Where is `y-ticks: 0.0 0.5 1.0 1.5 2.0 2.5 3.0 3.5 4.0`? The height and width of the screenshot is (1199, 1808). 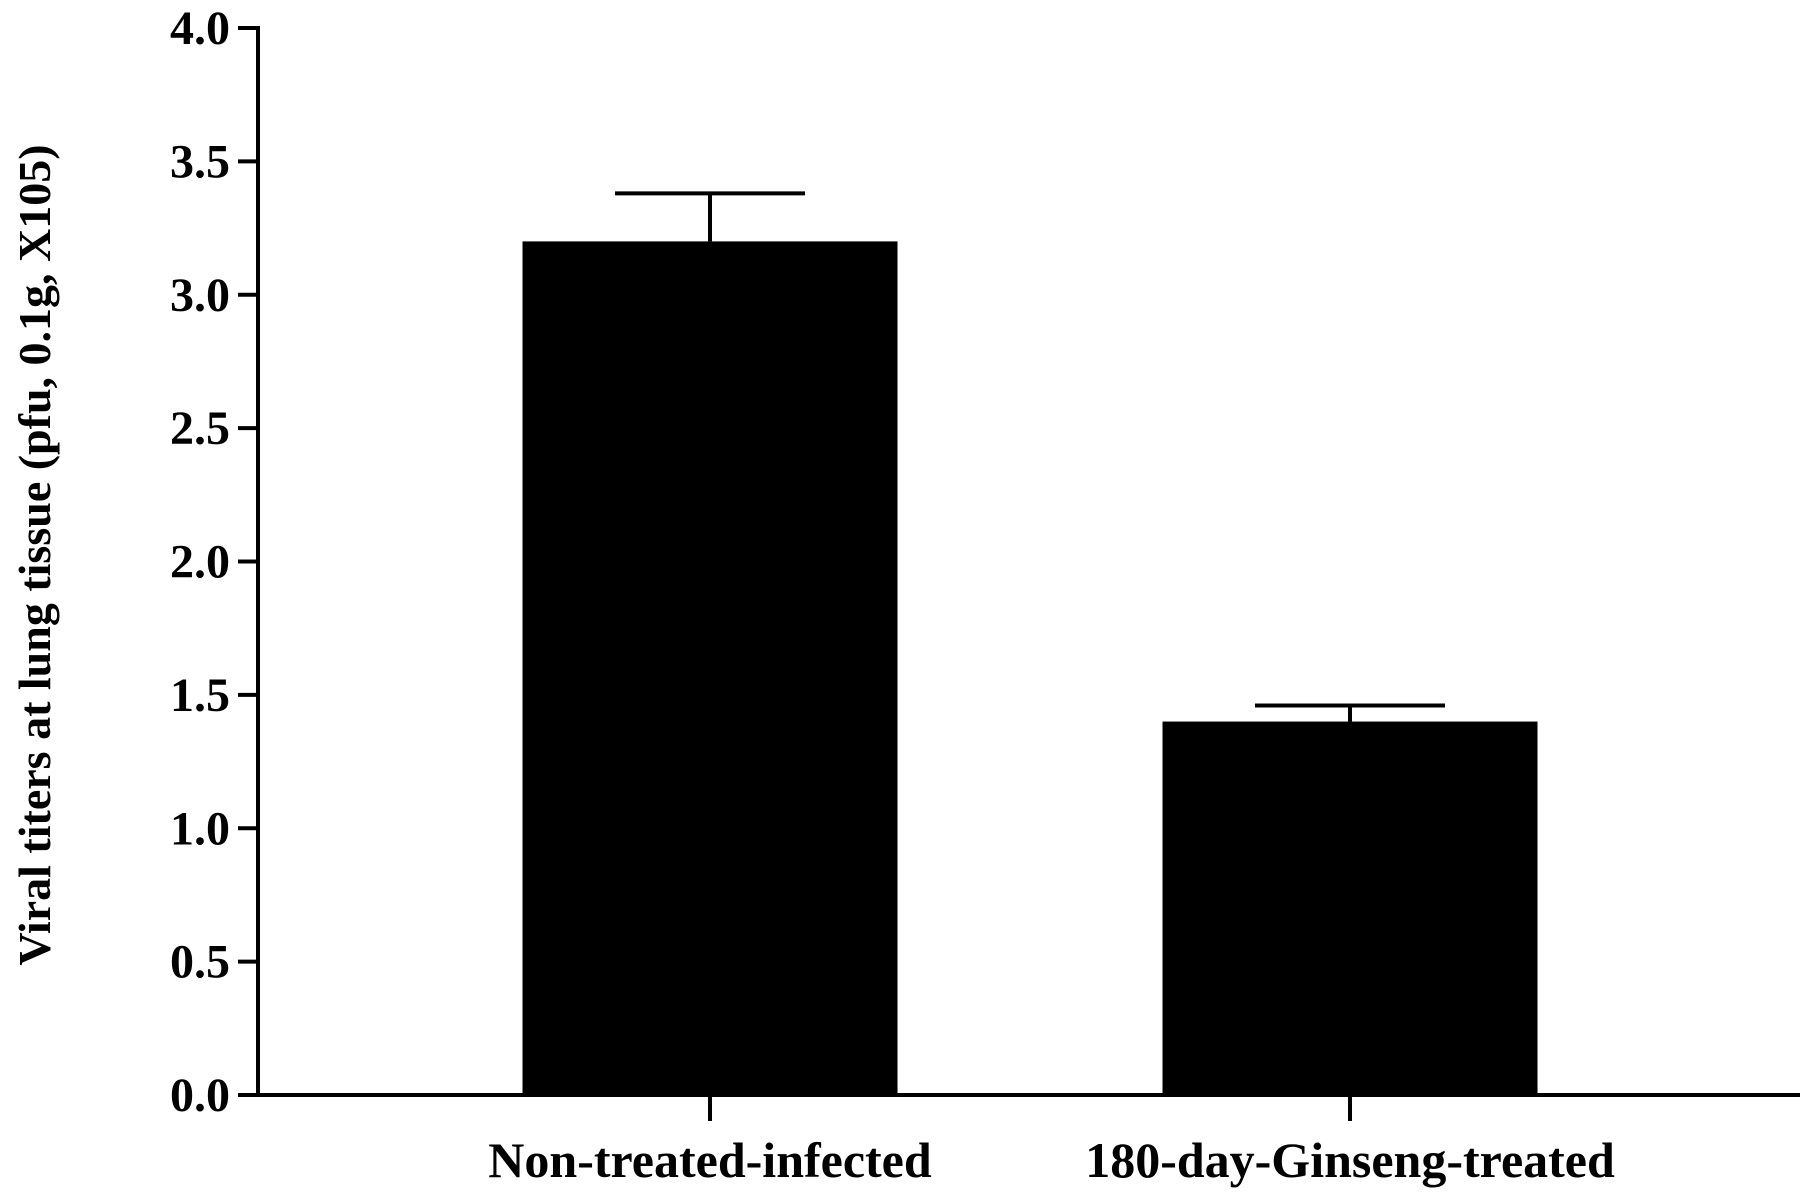 y-ticks: 0.0 0.5 1.0 1.5 2.0 2.5 3.0 3.5 4.0 is located at coordinates (214, 562).